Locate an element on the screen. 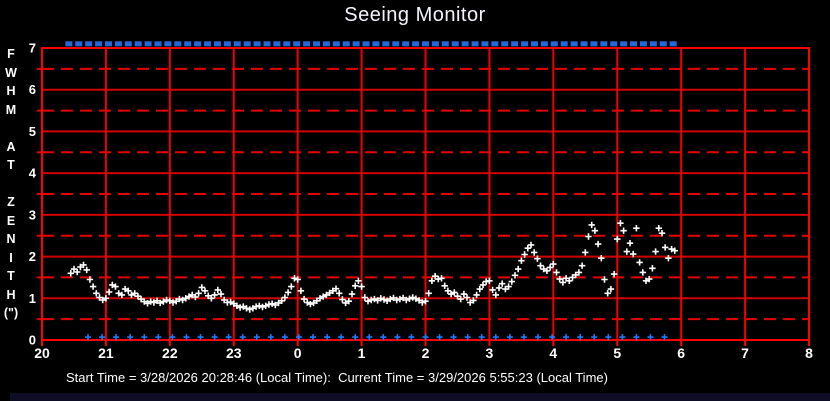  x-tick-label: 1 is located at coordinates (362, 353).